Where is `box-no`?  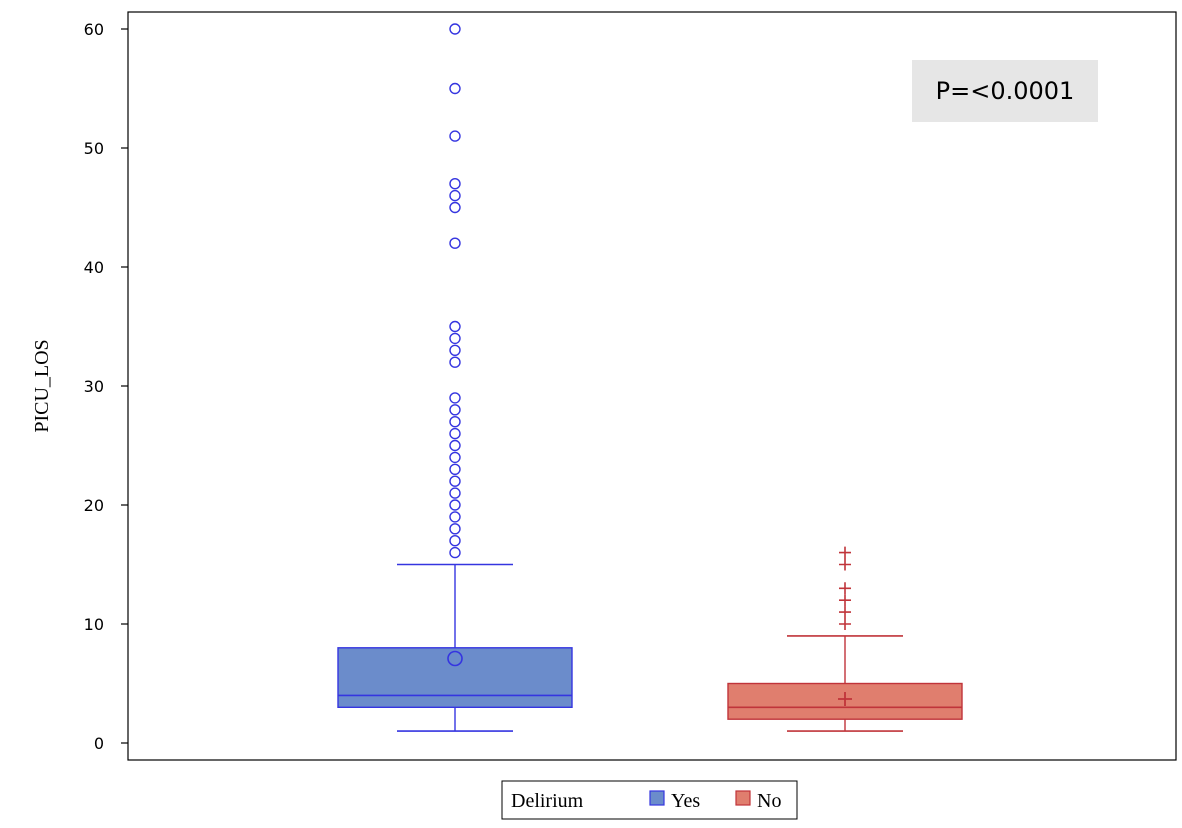 box-no is located at coordinates (845, 639).